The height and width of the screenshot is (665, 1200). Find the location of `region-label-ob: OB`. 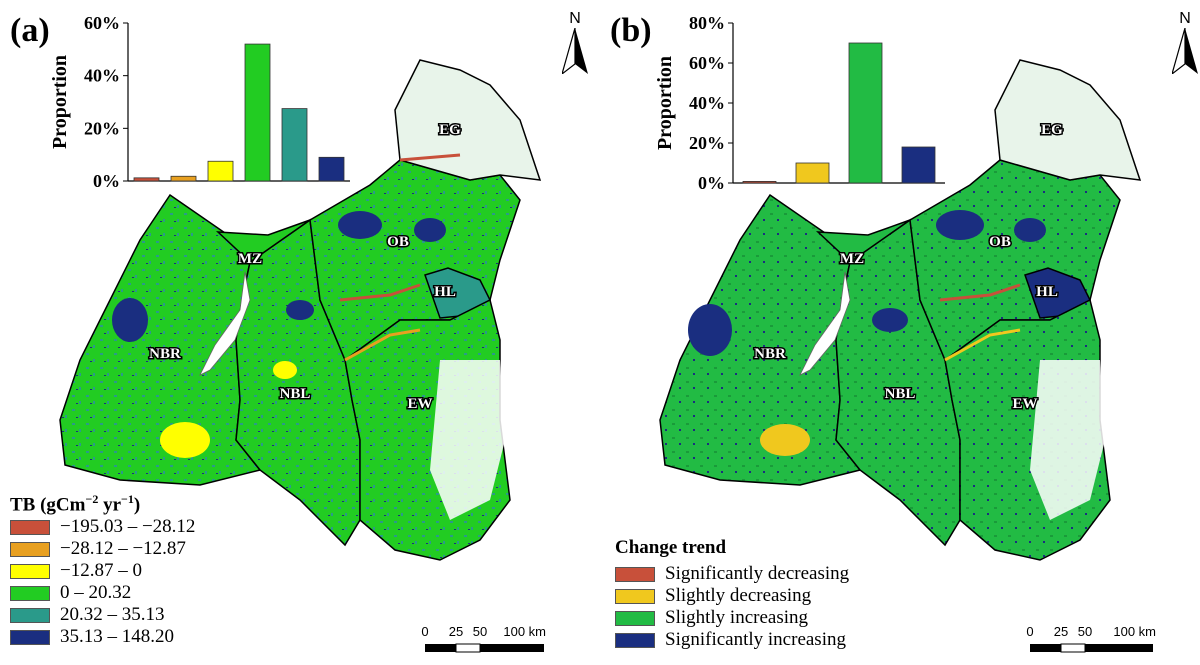

region-label-ob: OB is located at coordinates (1000, 242).